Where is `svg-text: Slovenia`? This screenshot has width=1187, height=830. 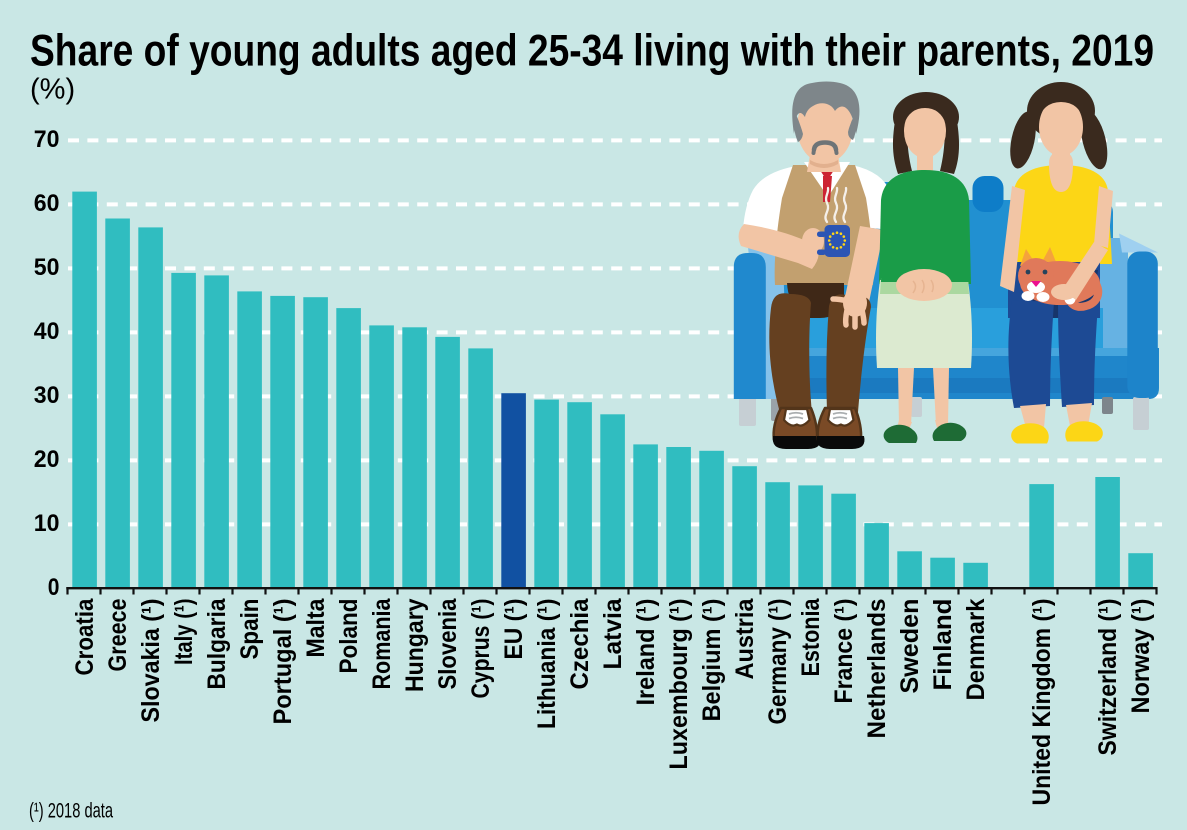
svg-text: Slovenia is located at coordinates (448, 644).